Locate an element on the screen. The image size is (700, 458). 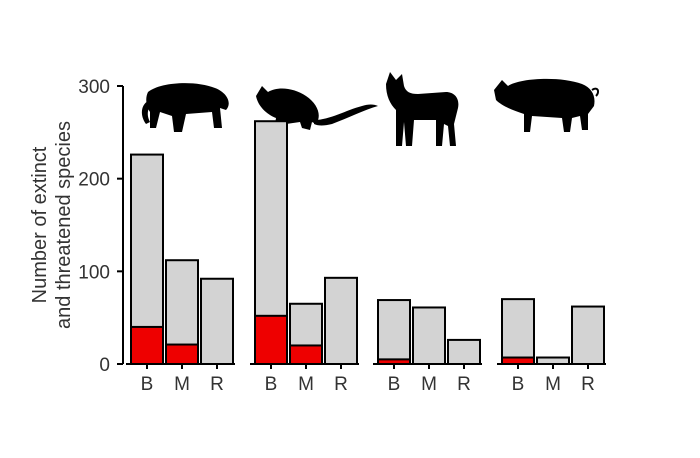
cat-silhouette-icon is located at coordinates (185, 107).